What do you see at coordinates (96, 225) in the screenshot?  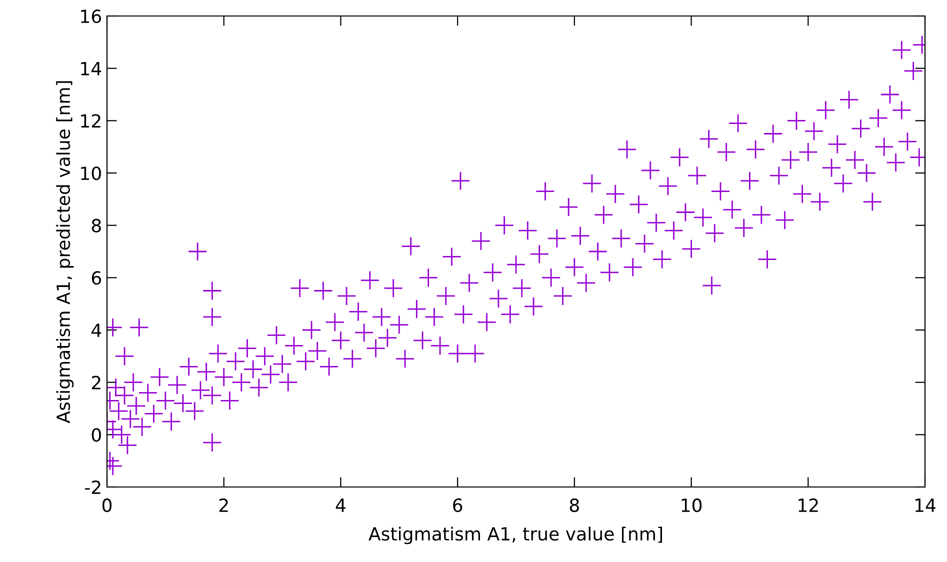 I see `y-tick-label: 8` at bounding box center [96, 225].